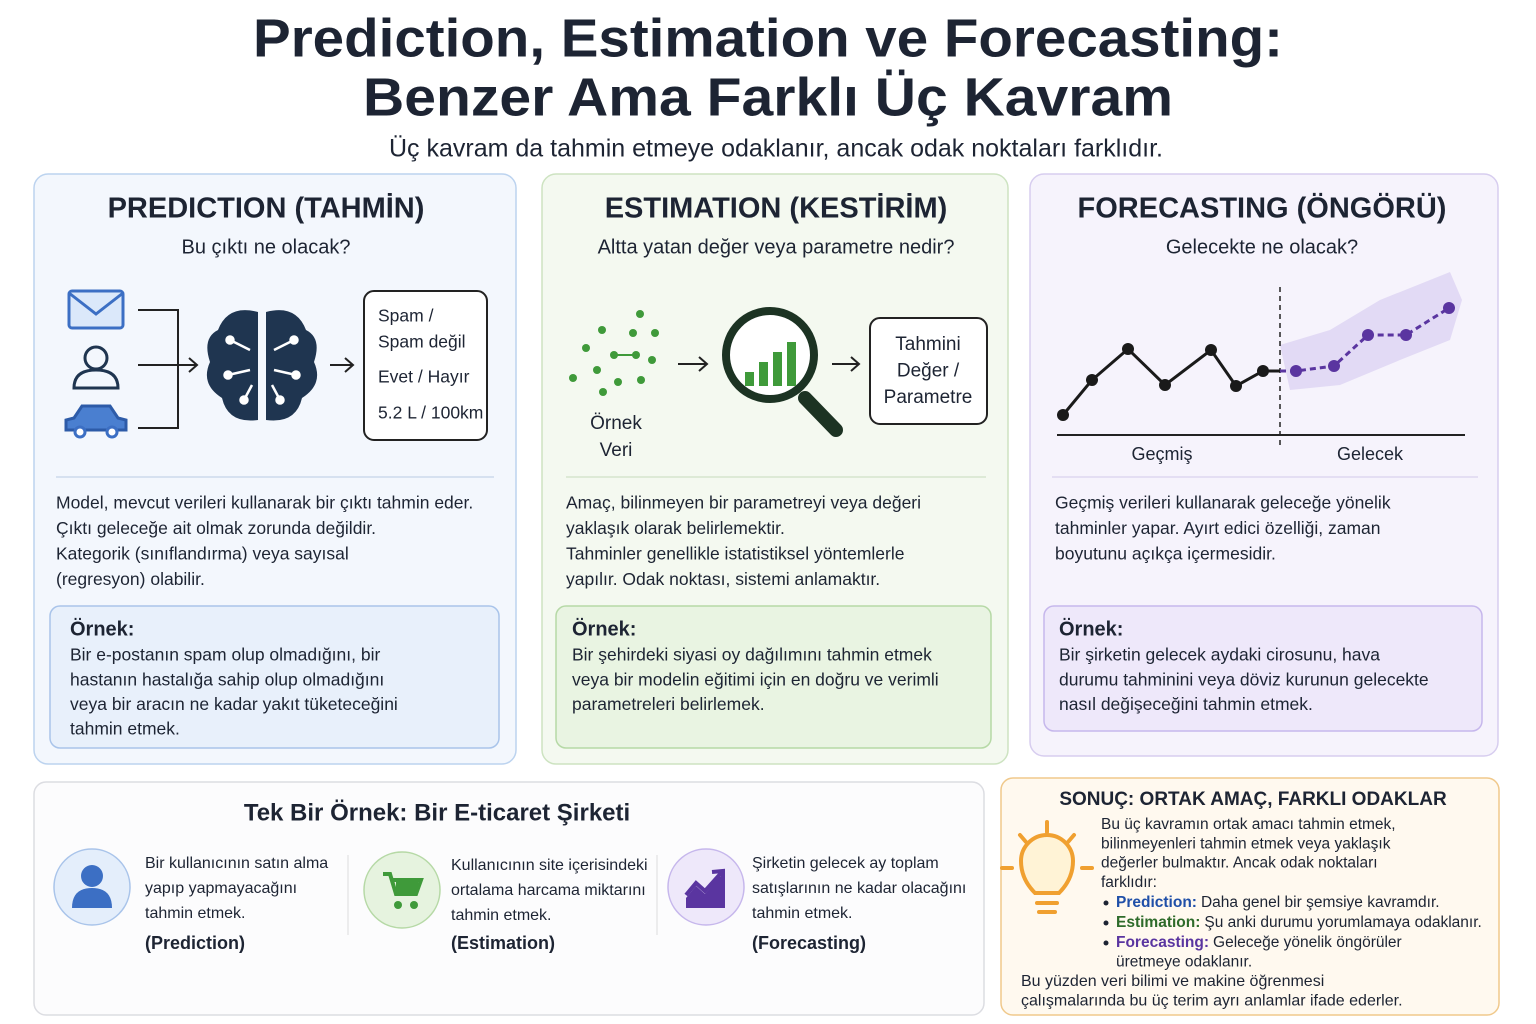 The height and width of the screenshot is (1024, 1536). Describe the element at coordinates (1165, 554) in the screenshot. I see `description: boyutunu açıkça içermesidir.` at that location.